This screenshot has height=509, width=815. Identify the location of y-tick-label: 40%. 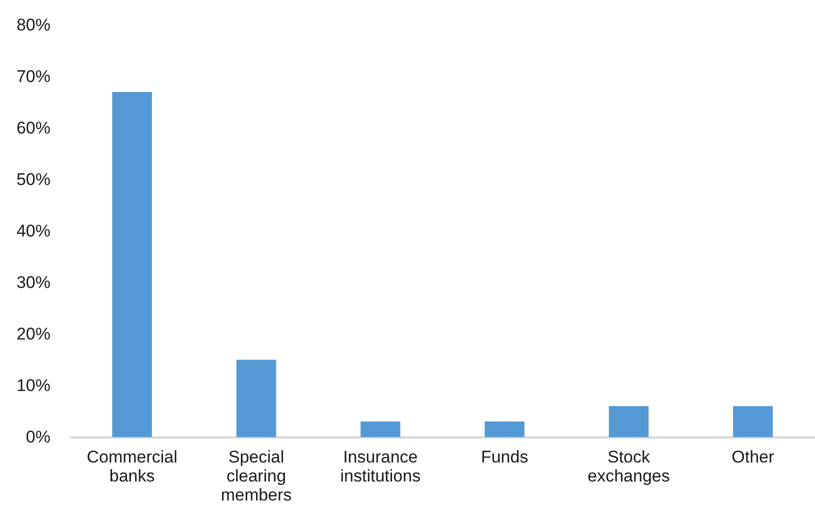
(33, 231).